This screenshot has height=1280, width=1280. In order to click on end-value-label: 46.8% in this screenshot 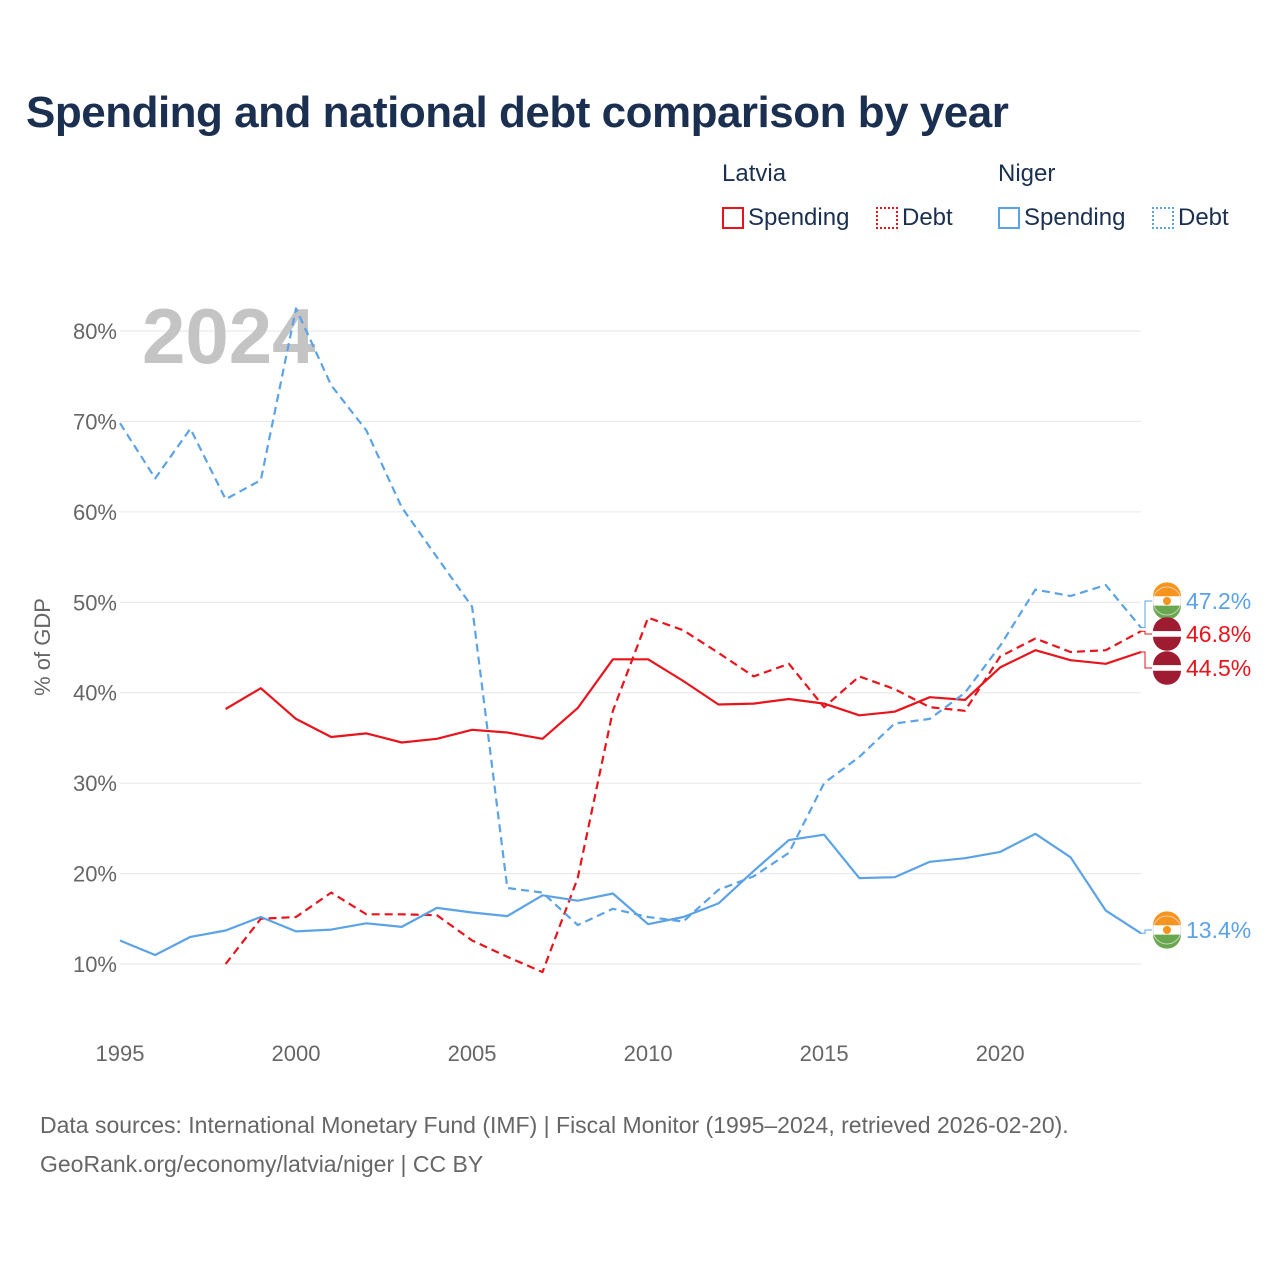, I will do `click(1218, 634)`.